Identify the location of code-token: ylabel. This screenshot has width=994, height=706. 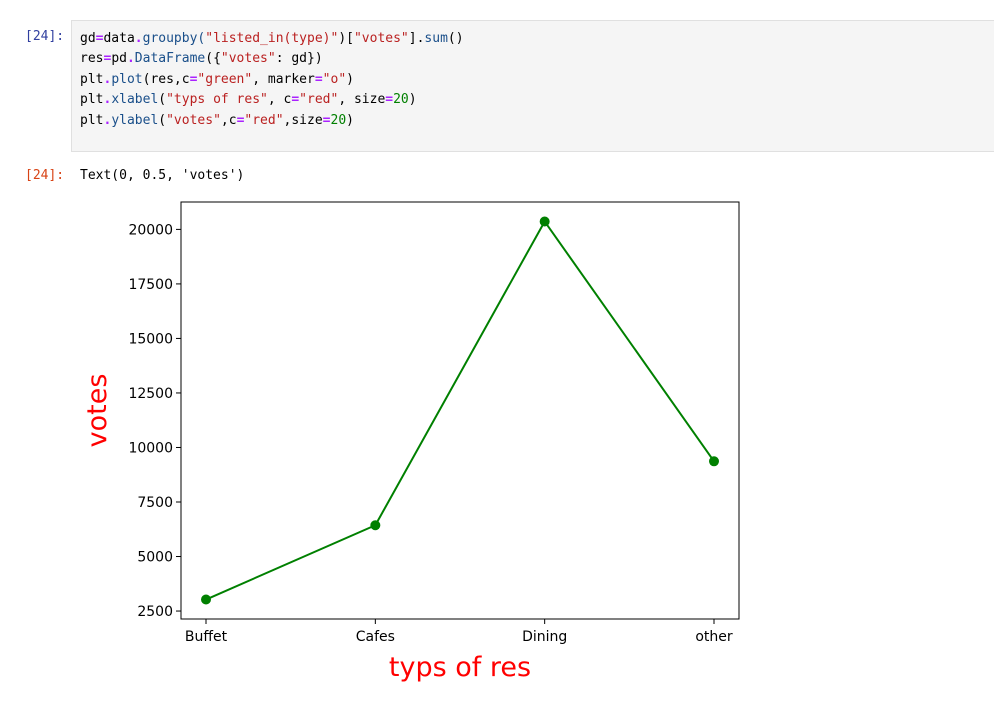
(135, 120).